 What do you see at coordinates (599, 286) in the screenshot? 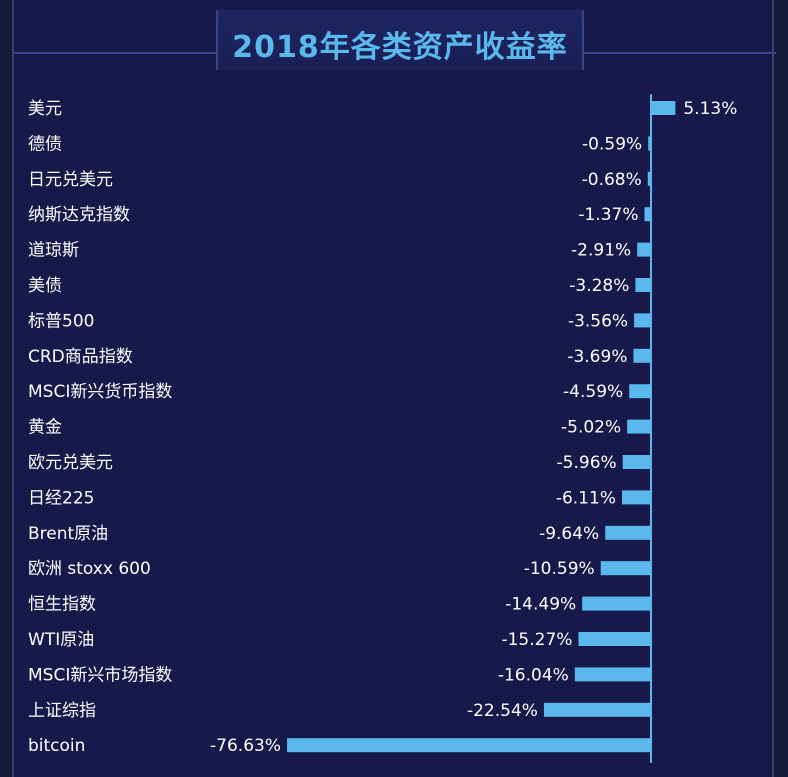
I see `value-label: -3.28%` at bounding box center [599, 286].